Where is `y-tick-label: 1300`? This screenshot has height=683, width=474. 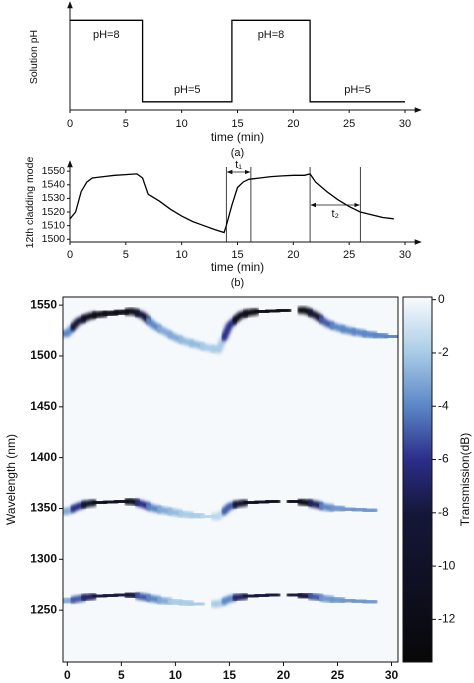 y-tick-label: 1300 is located at coordinates (43, 558).